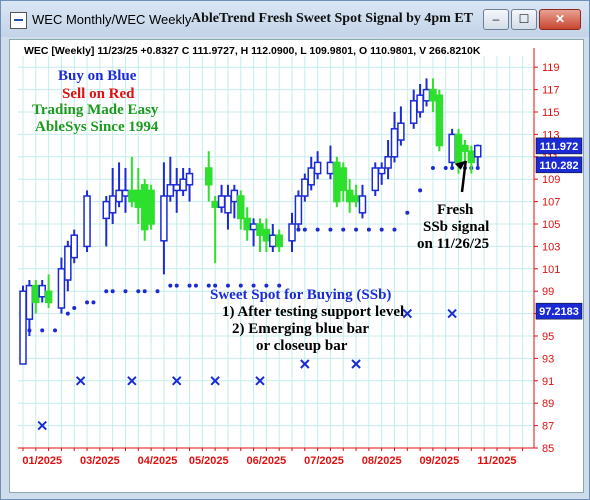 This screenshot has height=500, width=590. I want to click on x-tick-label: 05/2025, so click(209, 461).